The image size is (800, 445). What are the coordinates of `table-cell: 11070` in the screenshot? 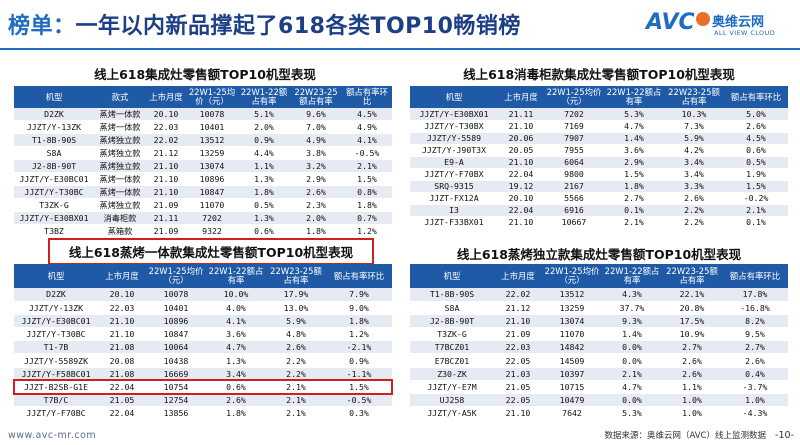 It's located at (212, 205).